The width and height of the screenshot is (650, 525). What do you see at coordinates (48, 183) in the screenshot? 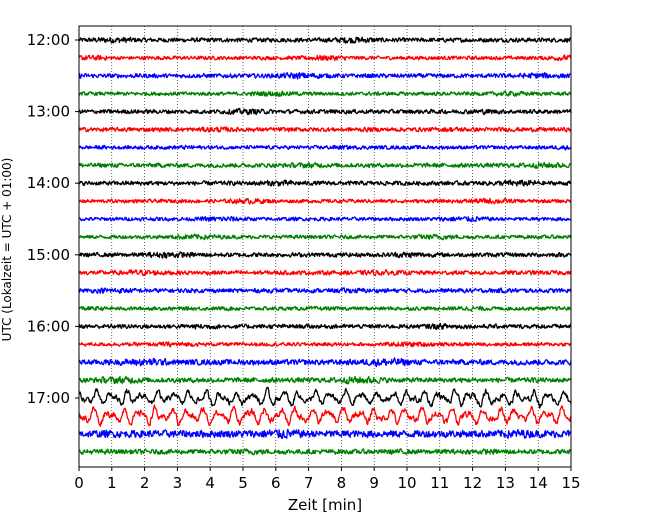
I see `y-tick-label: 14:00` at bounding box center [48, 183].